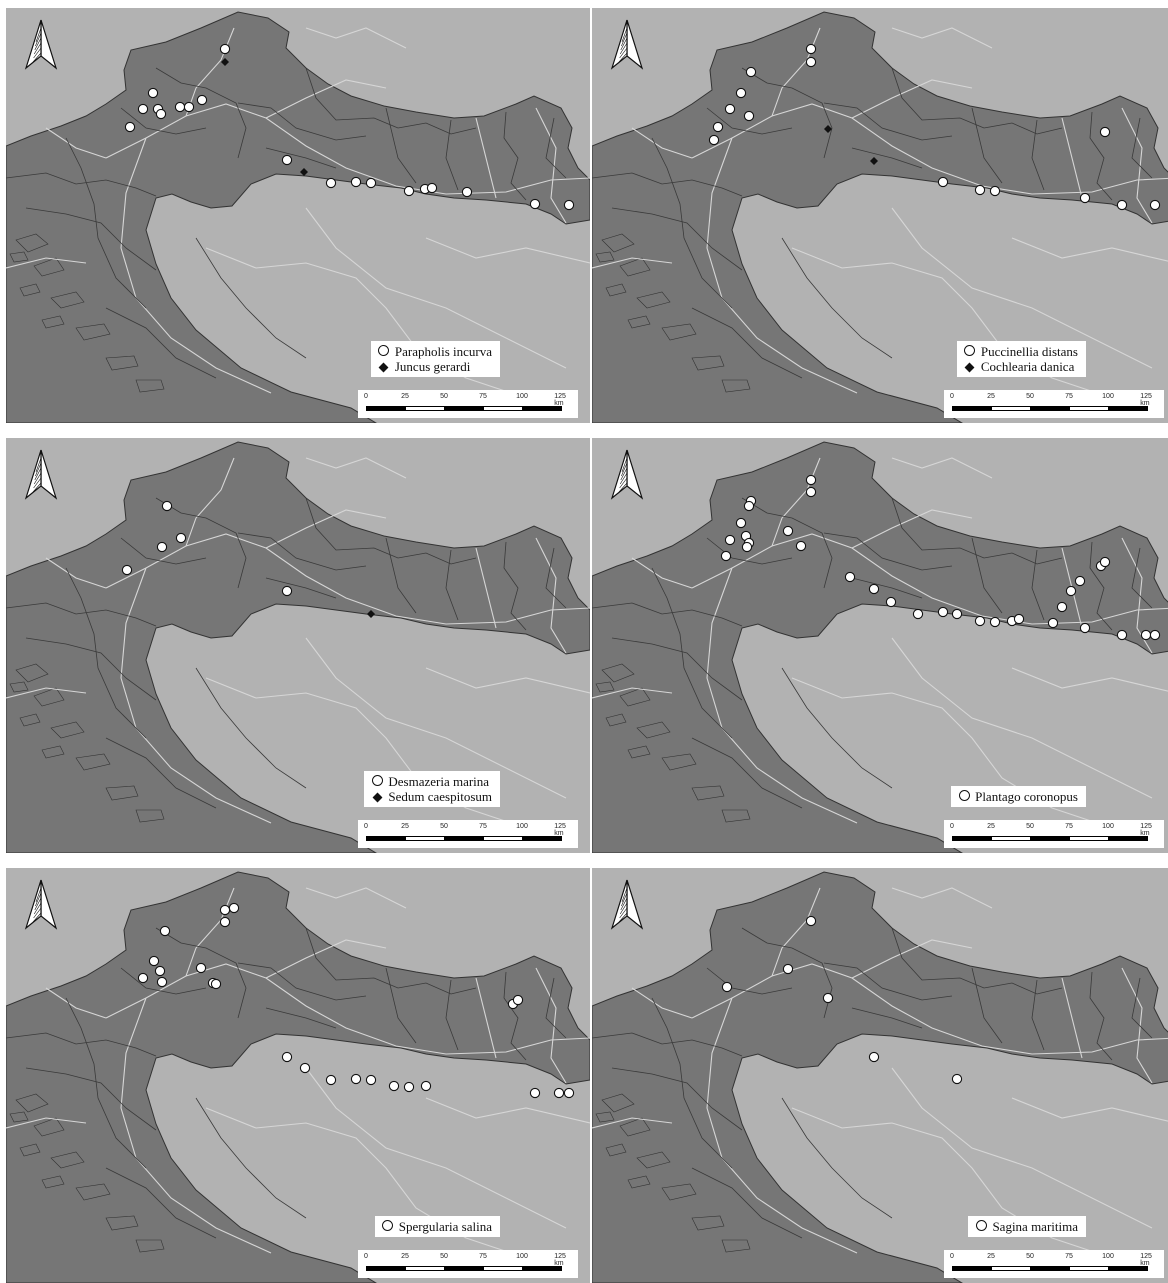  I want to click on scale-tick-label: 75, so click(1069, 1256).